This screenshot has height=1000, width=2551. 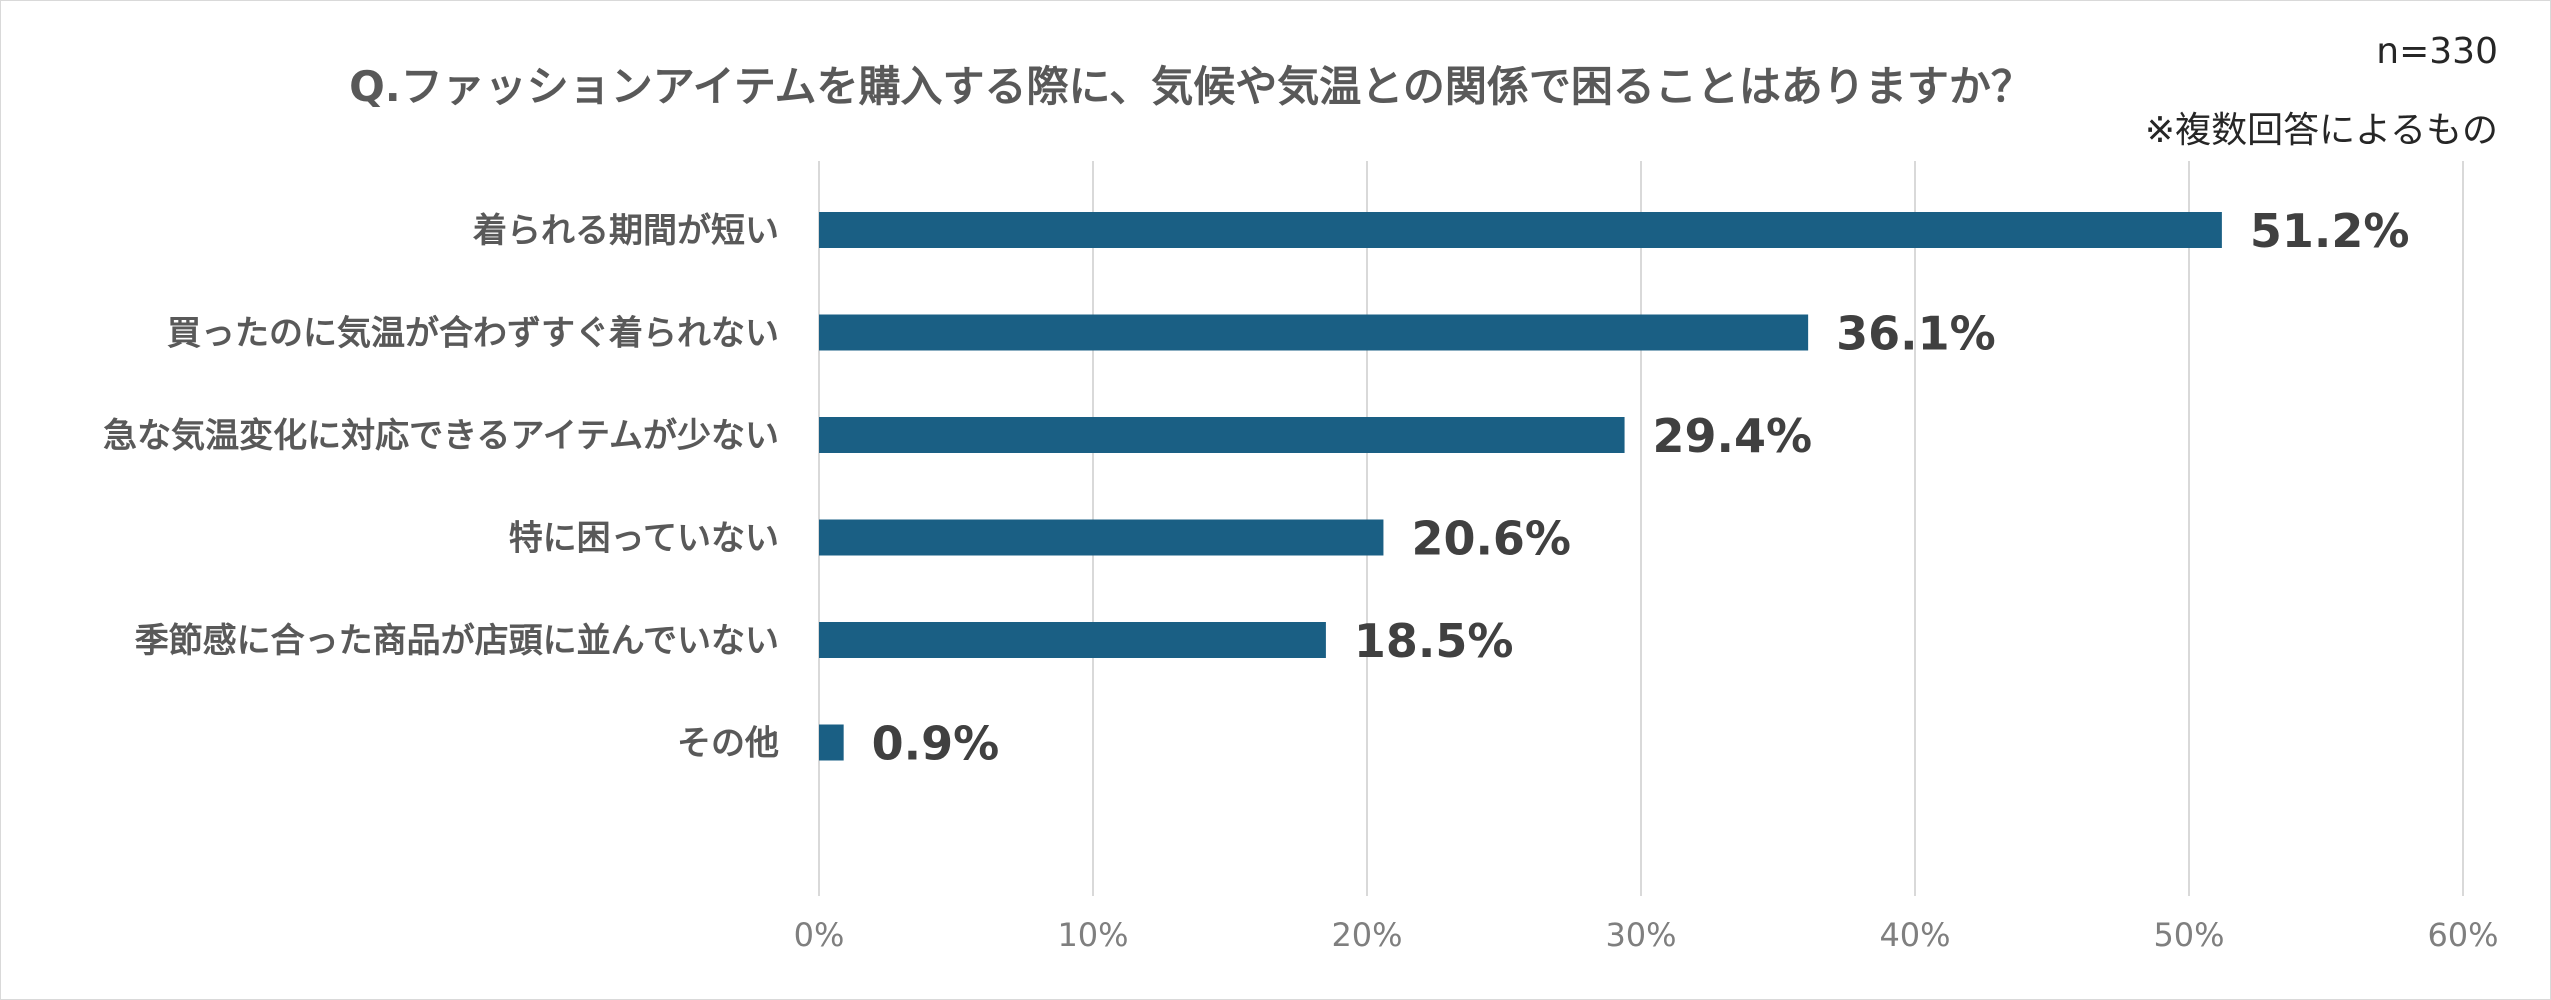 I want to click on value-label: 36.1%, so click(x=1916, y=334).